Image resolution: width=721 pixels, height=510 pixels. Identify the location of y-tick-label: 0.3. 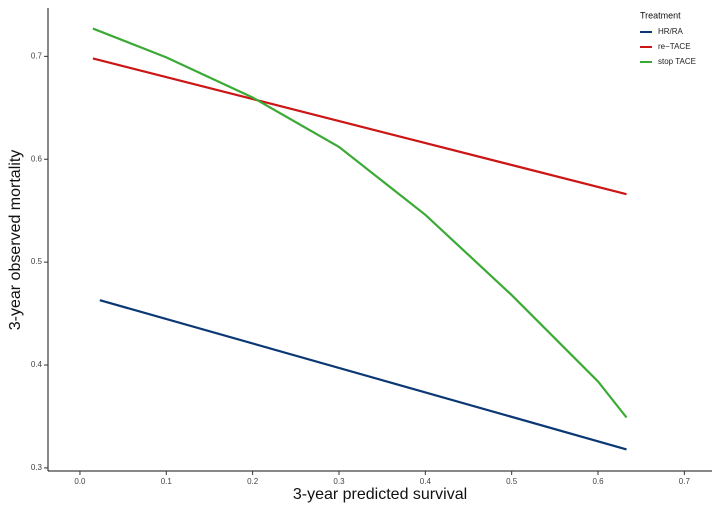
(37, 467).